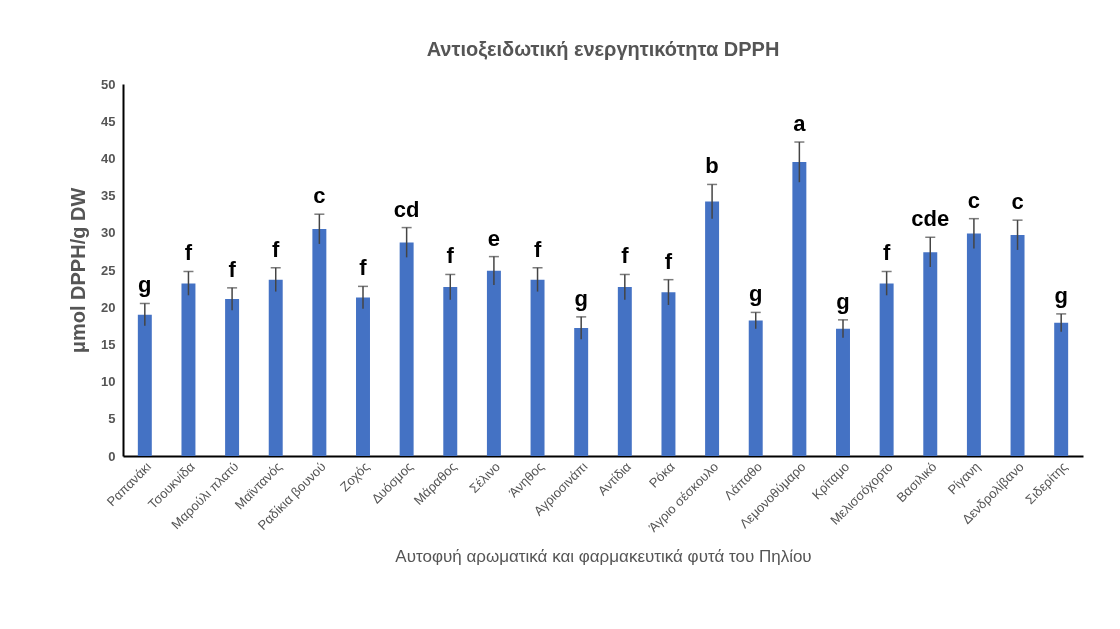 The width and height of the screenshot is (1120, 629). I want to click on data-label: b, so click(712, 166).